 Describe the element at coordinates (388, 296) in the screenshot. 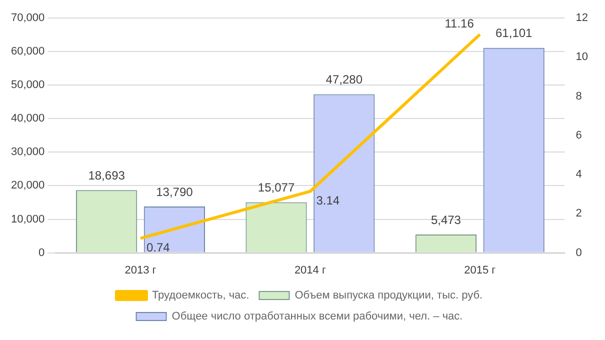

I see `legend-label: Объем выпуска продукции, тыс. руб.` at that location.